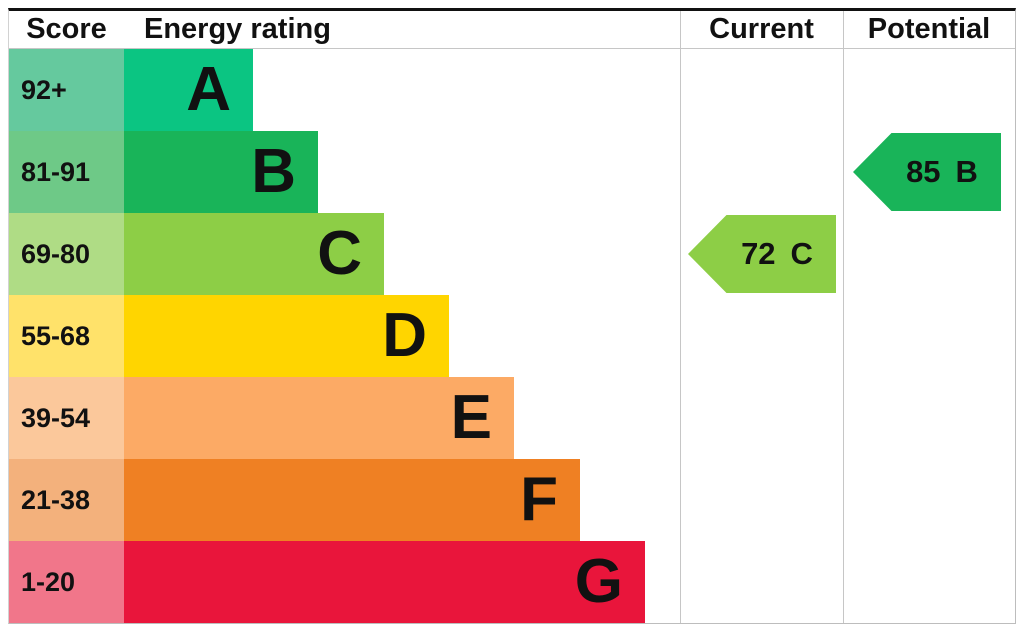 Image resolution: width=1024 pixels, height=633 pixels. What do you see at coordinates (512, 172) in the screenshot?
I see `rating-band-row: 81-91 B` at bounding box center [512, 172].